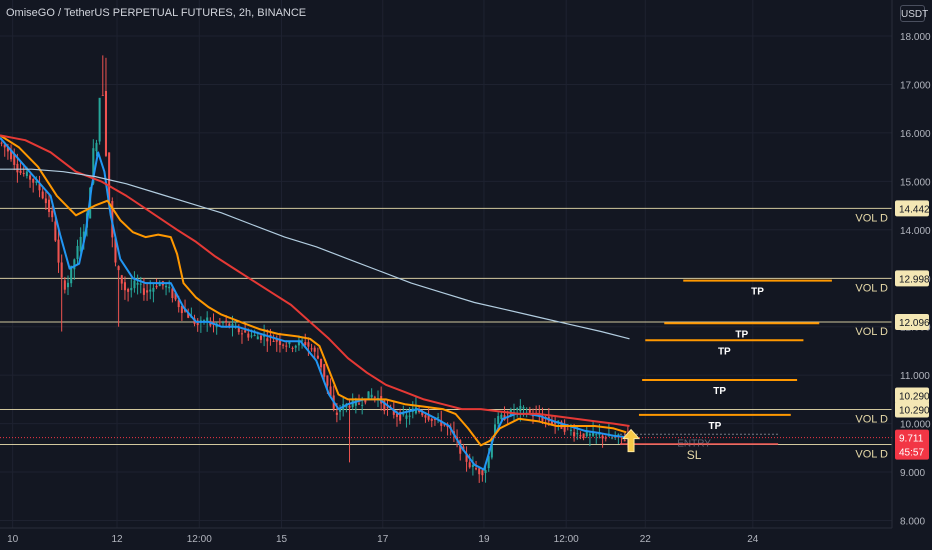  Describe the element at coordinates (566, 539) in the screenshot. I see `time-tick-label: 12:00` at that location.